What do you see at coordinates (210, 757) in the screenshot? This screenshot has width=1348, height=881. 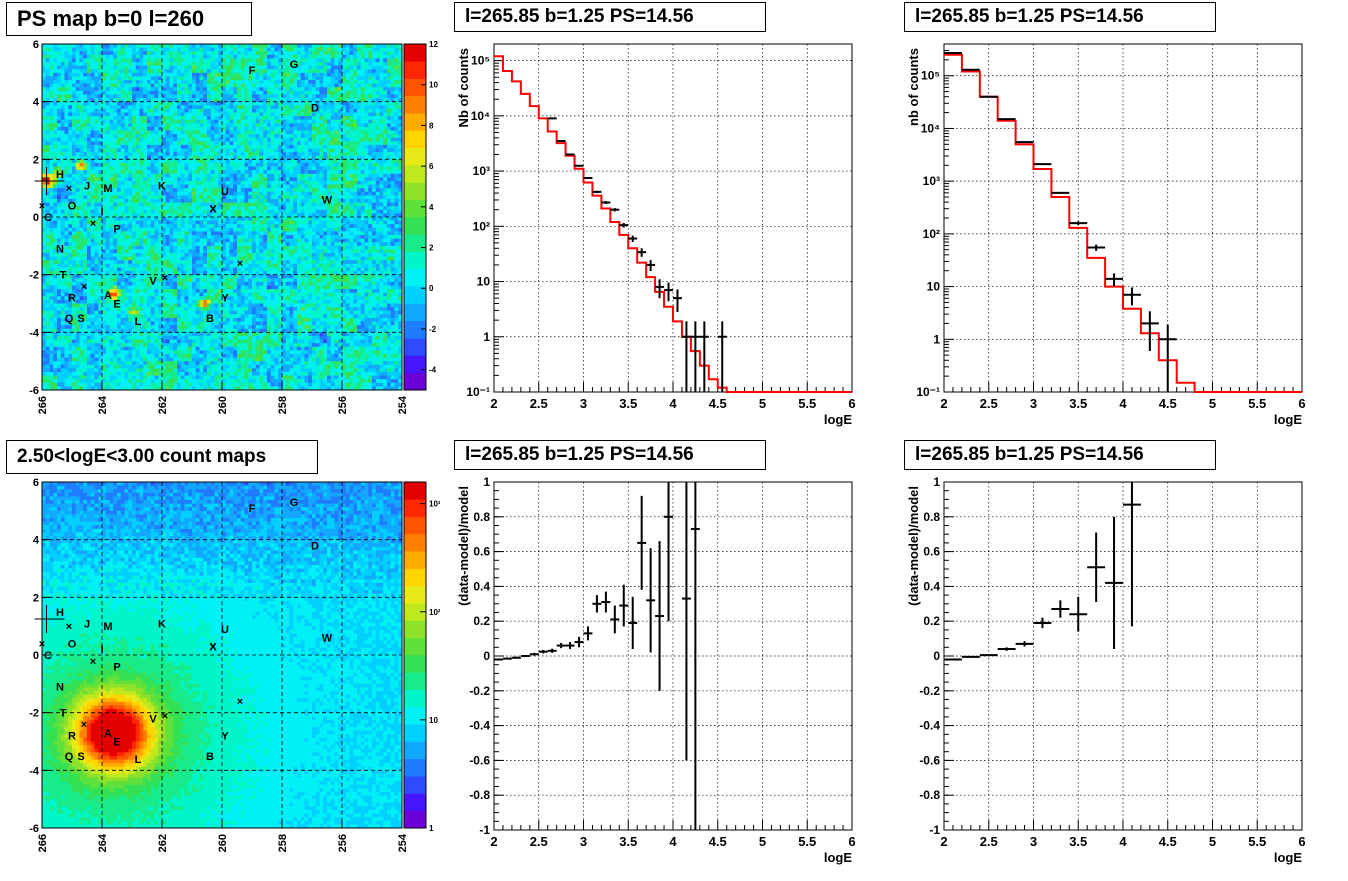 I see `source-label: B` at bounding box center [210, 757].